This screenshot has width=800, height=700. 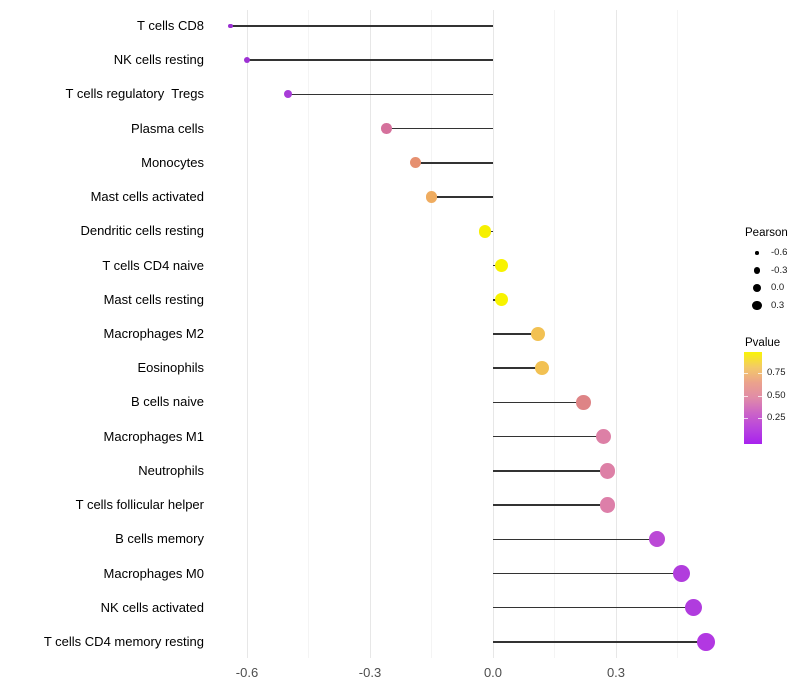 I want to click on pvalue-tick-label: 0.75, so click(x=776, y=372).